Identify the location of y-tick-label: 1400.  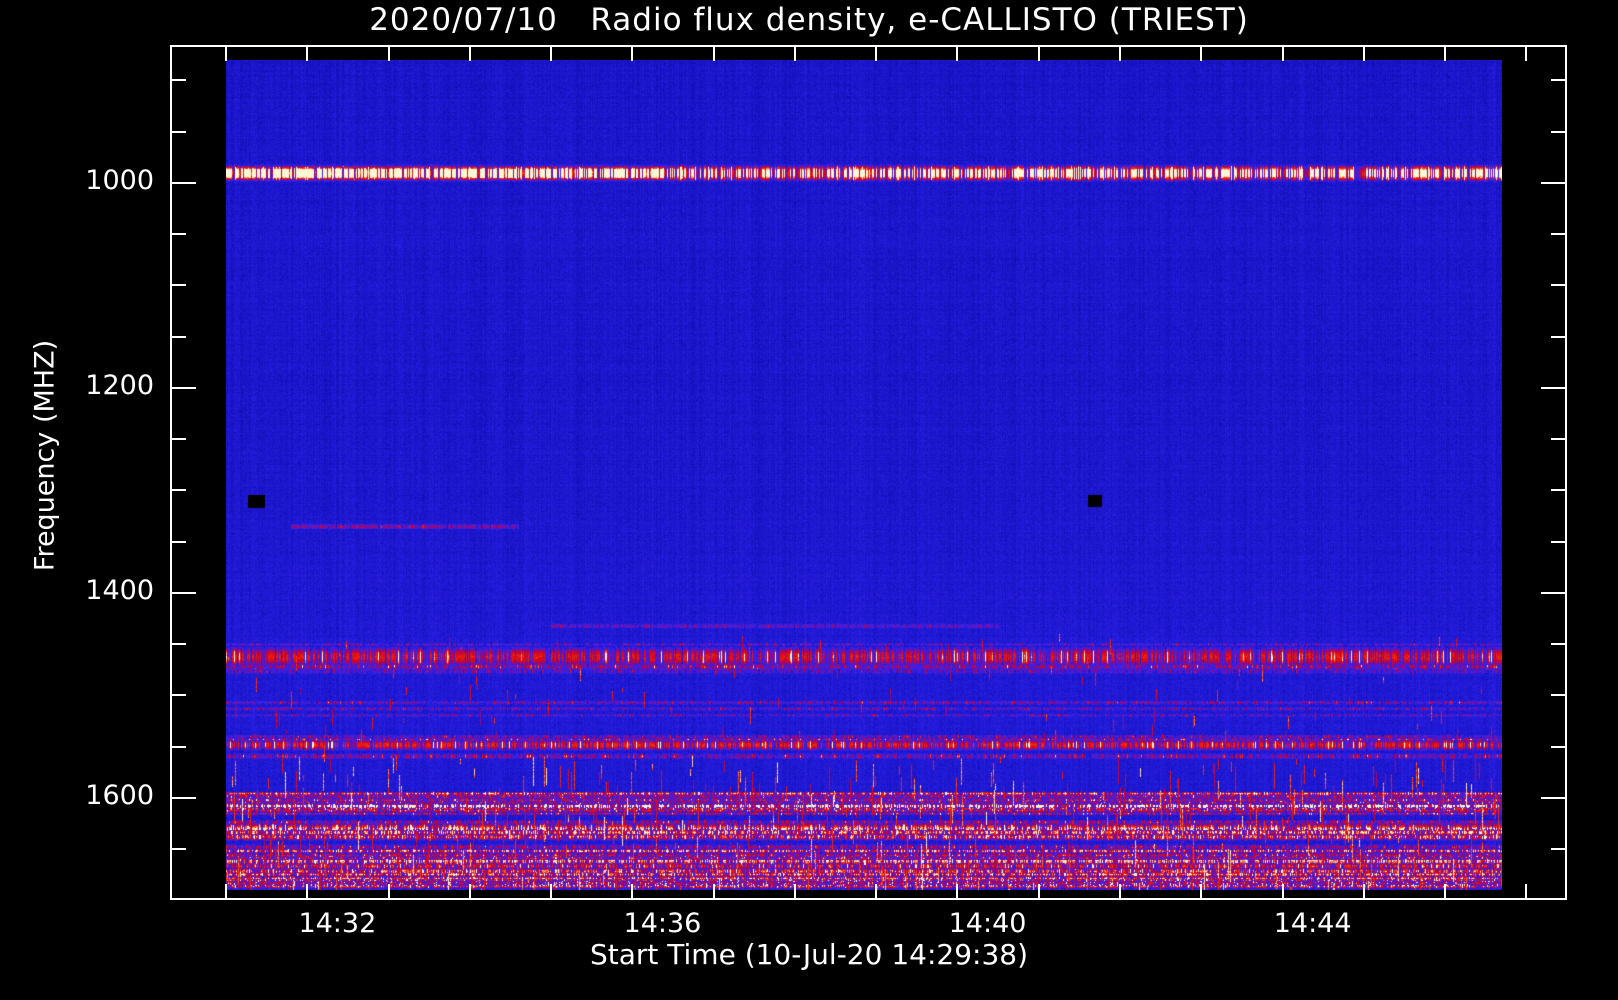
(119, 590).